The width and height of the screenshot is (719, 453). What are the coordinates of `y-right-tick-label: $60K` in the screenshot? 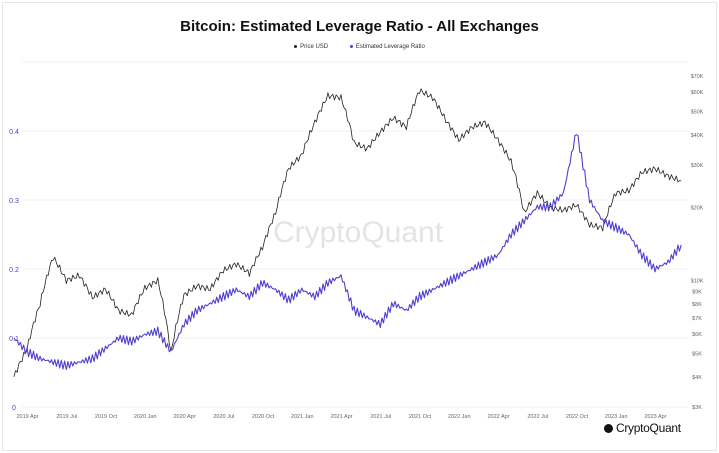 It's located at (697, 93).